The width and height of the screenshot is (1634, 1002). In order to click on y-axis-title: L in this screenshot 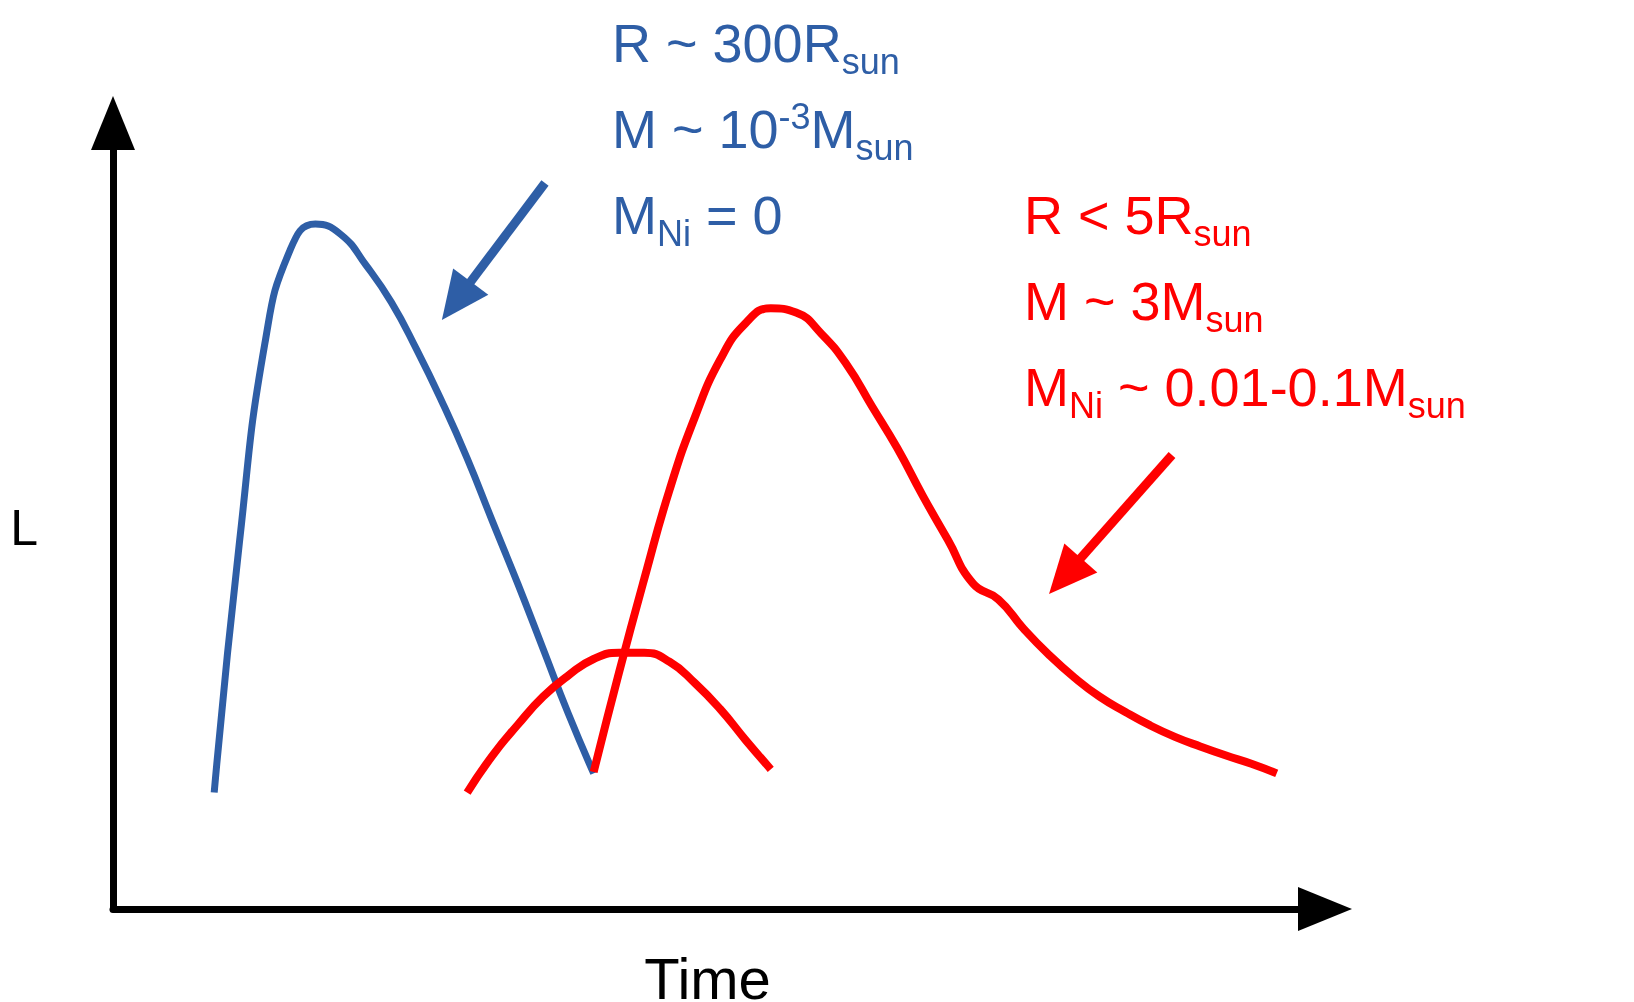, I will do `click(24, 527)`.